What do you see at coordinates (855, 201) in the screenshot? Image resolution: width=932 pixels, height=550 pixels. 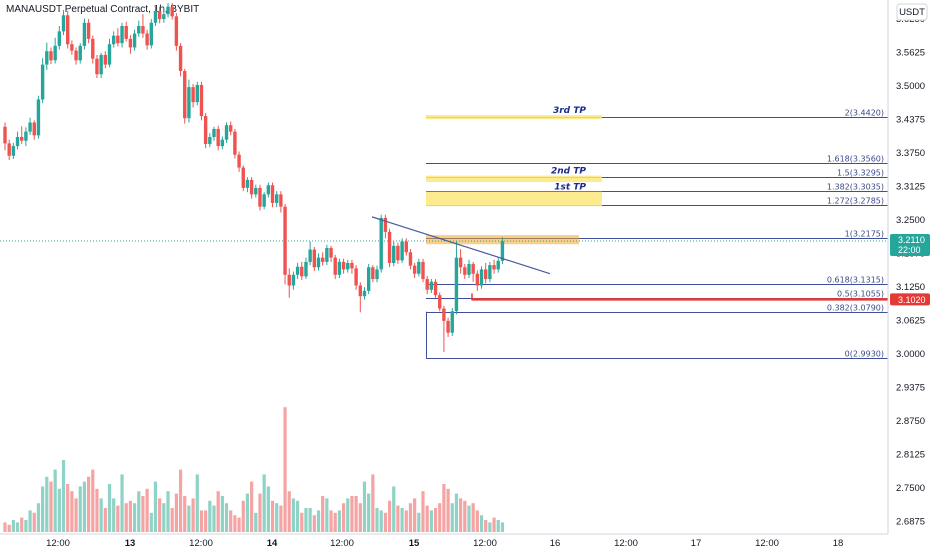 I see `fib-level-label: 1.272(3.2785)` at bounding box center [855, 201].